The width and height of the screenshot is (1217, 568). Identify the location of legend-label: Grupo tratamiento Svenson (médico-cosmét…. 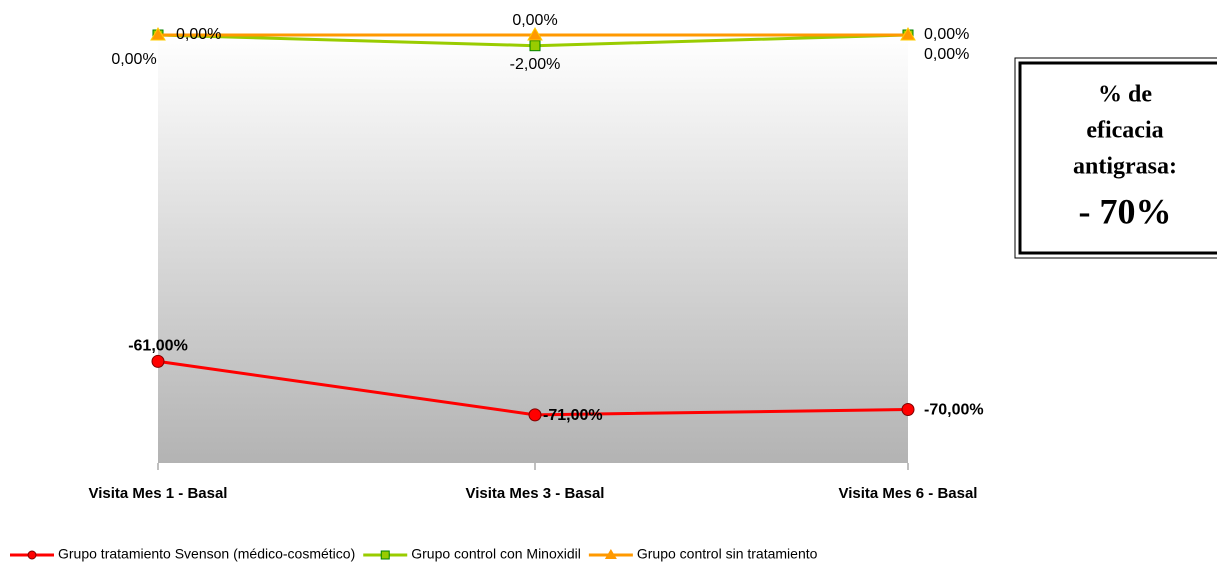
(206, 554).